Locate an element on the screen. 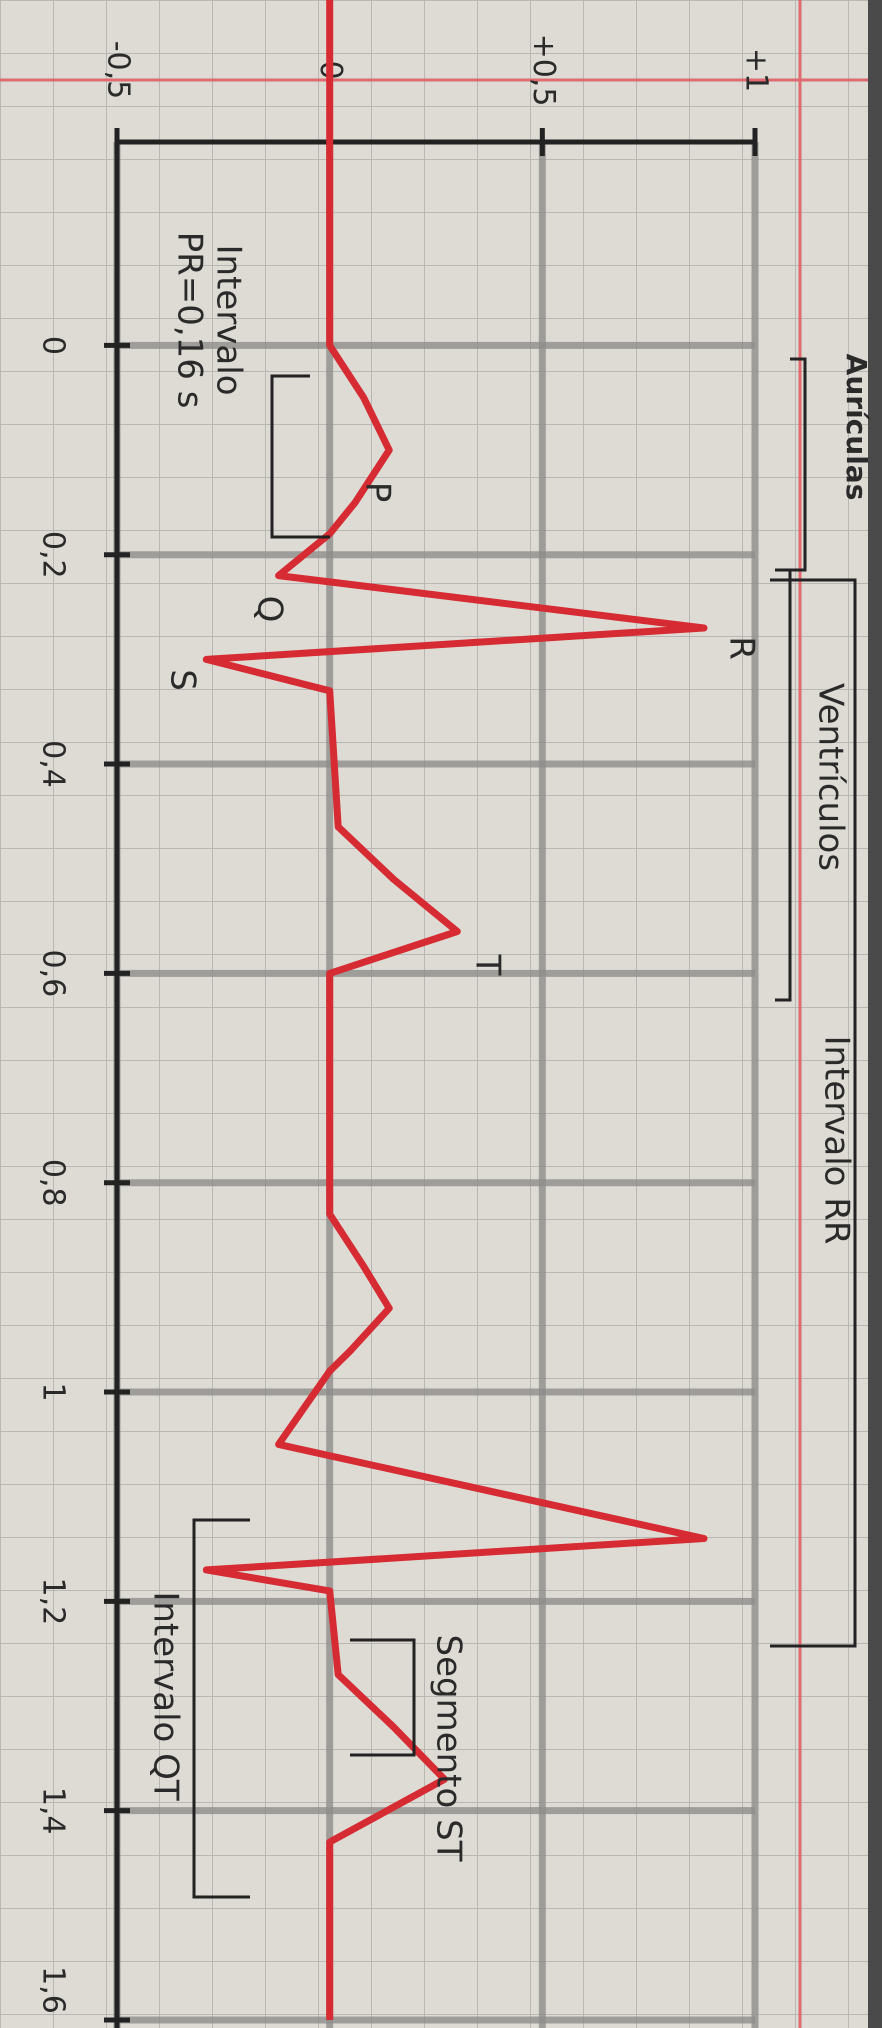 This screenshot has width=882, height=2028. wave-label: T is located at coordinates (488, 965).